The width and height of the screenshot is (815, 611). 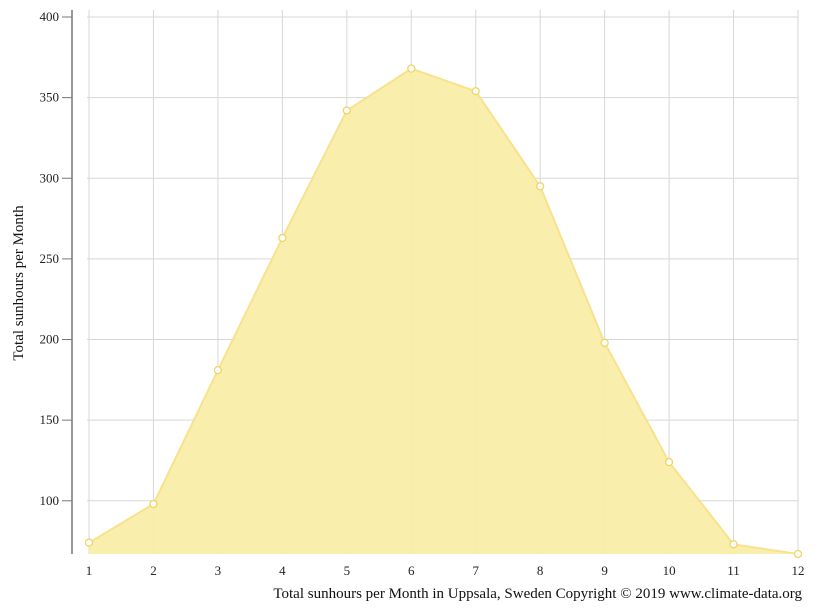 What do you see at coordinates (347, 570) in the screenshot?
I see `x-tick-label: 5` at bounding box center [347, 570].